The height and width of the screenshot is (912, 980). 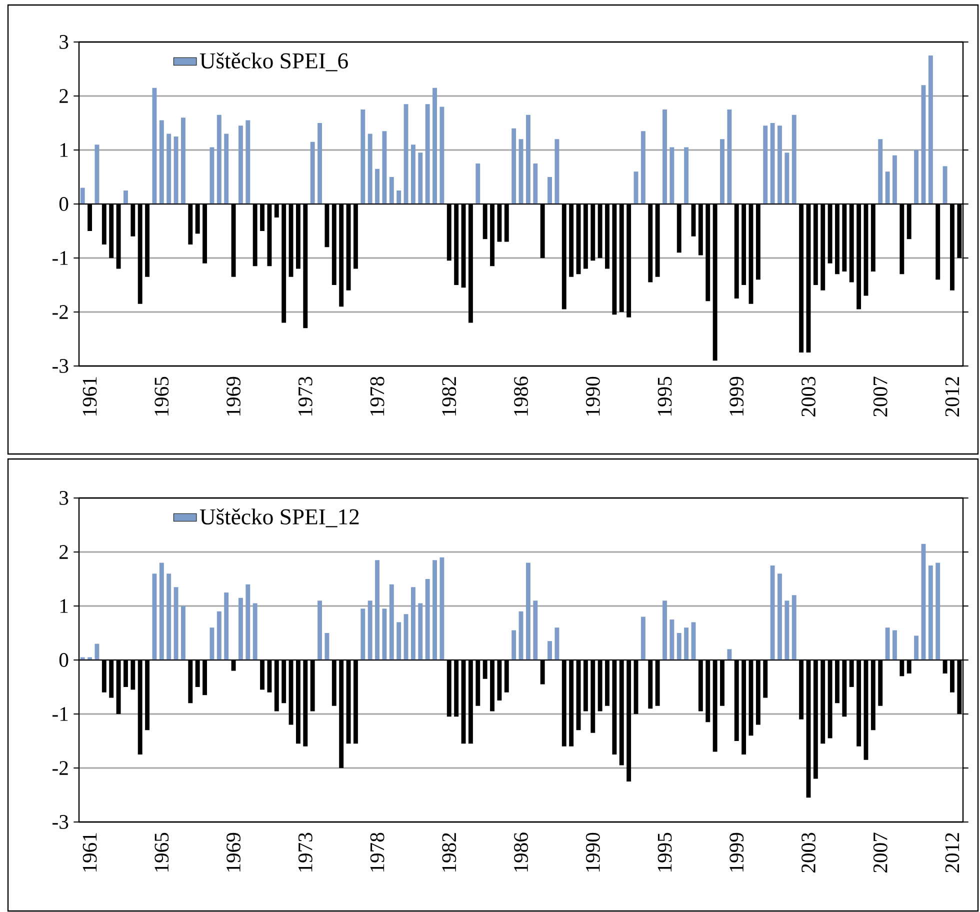 I want to click on y-tick-label: -3, so click(x=60, y=822).